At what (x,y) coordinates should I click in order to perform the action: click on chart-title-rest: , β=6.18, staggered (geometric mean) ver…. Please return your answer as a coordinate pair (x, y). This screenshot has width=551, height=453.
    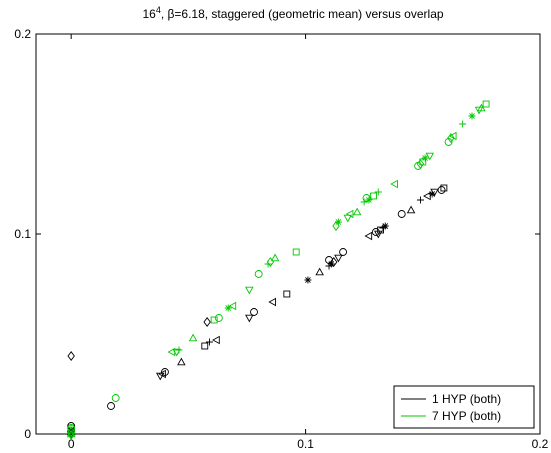
    Looking at the image, I should click on (302, 14).